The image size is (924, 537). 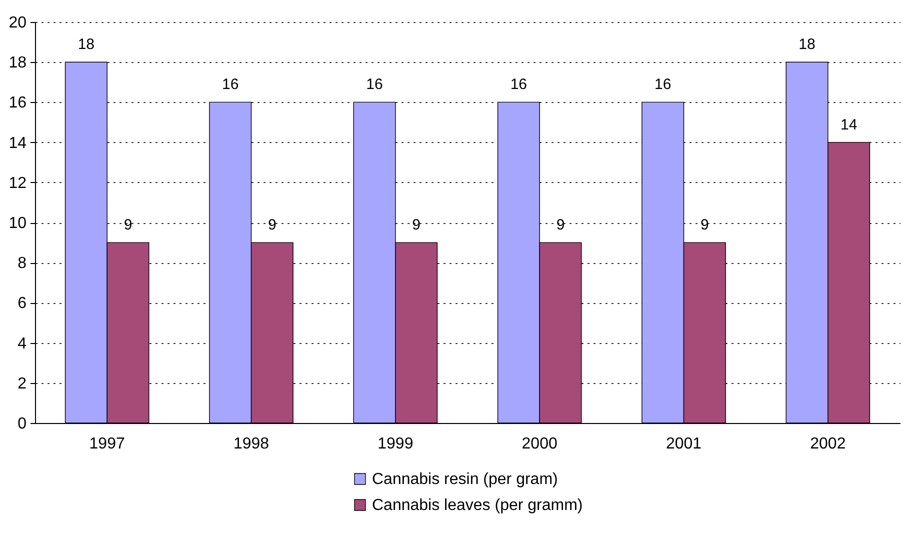 I want to click on x-tick-label: 2001, so click(x=684, y=444).